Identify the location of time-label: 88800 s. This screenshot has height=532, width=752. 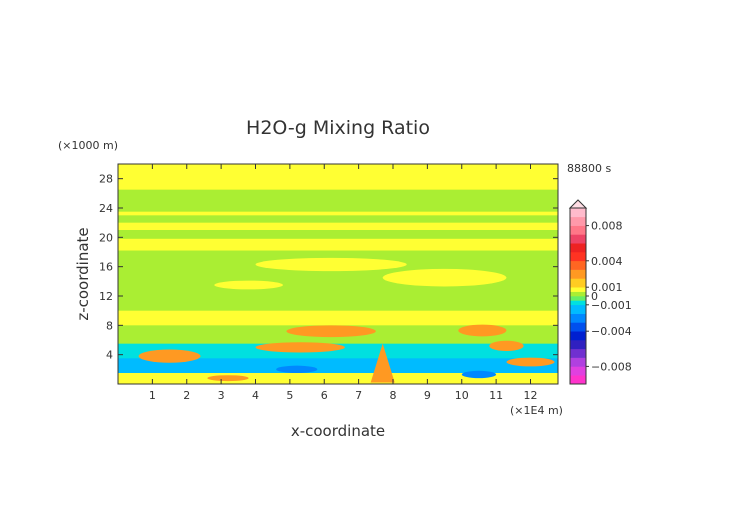
(589, 168).